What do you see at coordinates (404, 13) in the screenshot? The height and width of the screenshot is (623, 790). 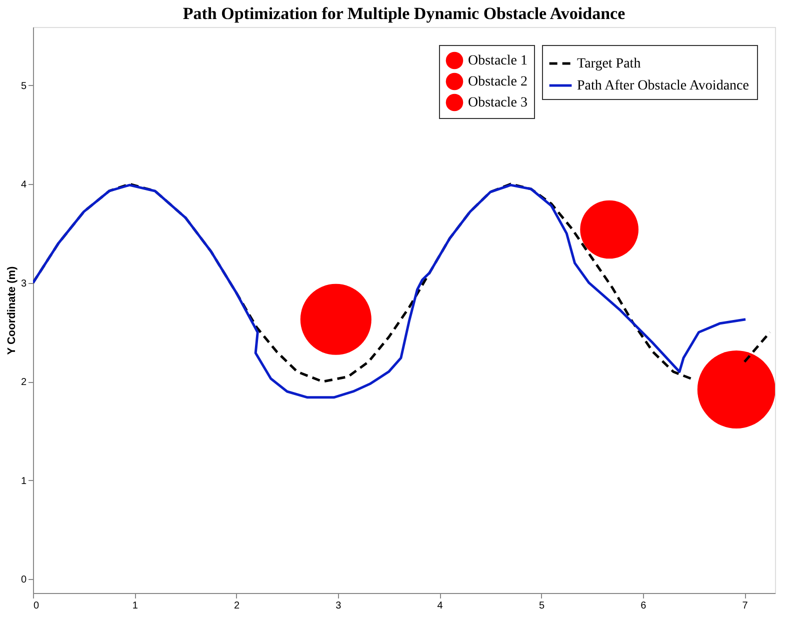 I see `chart-title: Path Optimization for Multiple Dynamic Obstacle Avoidance` at bounding box center [404, 13].